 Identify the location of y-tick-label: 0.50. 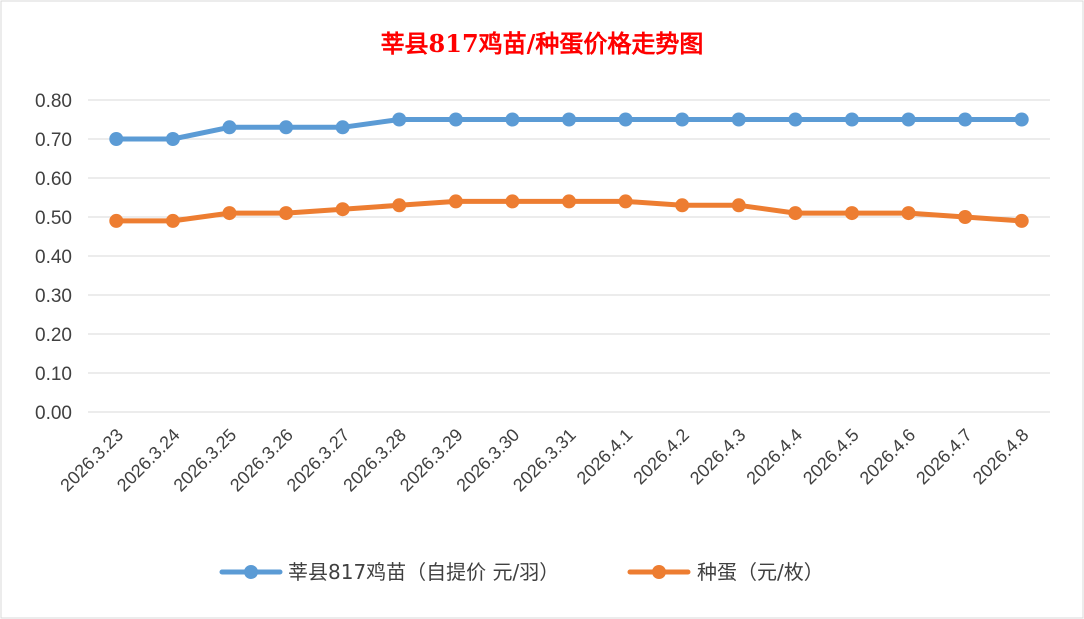
(53, 218).